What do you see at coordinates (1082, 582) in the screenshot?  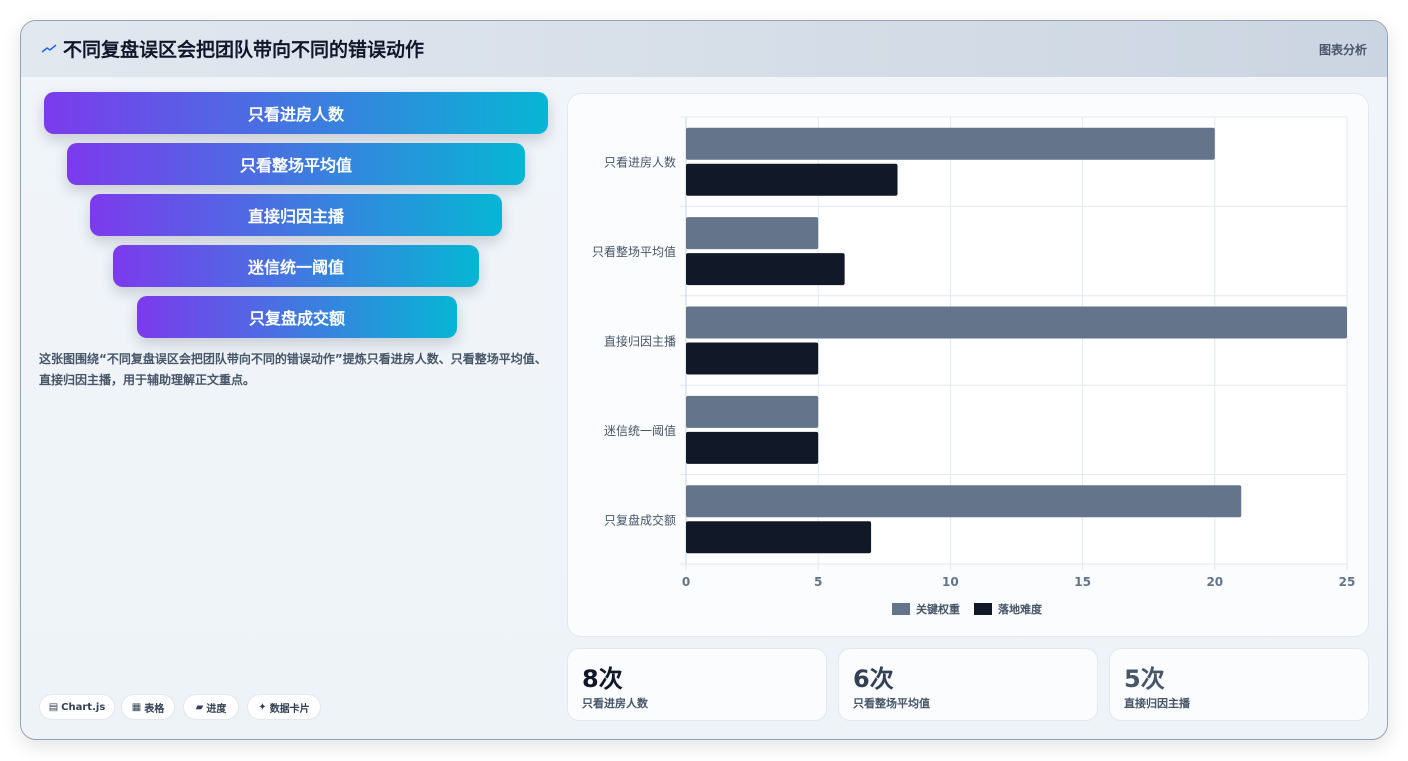 I see `x-tick-label: 15` at bounding box center [1082, 582].